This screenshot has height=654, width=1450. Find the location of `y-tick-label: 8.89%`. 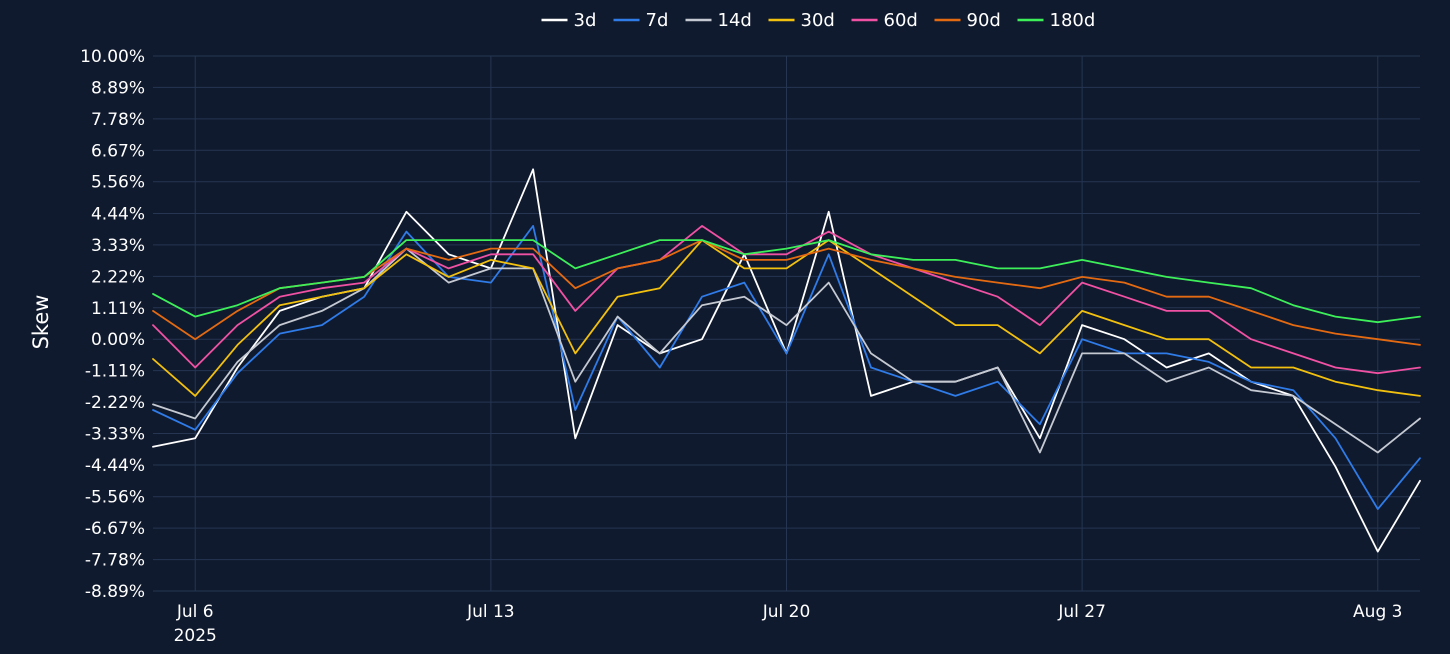

y-tick-label: 8.89% is located at coordinates (118, 88).